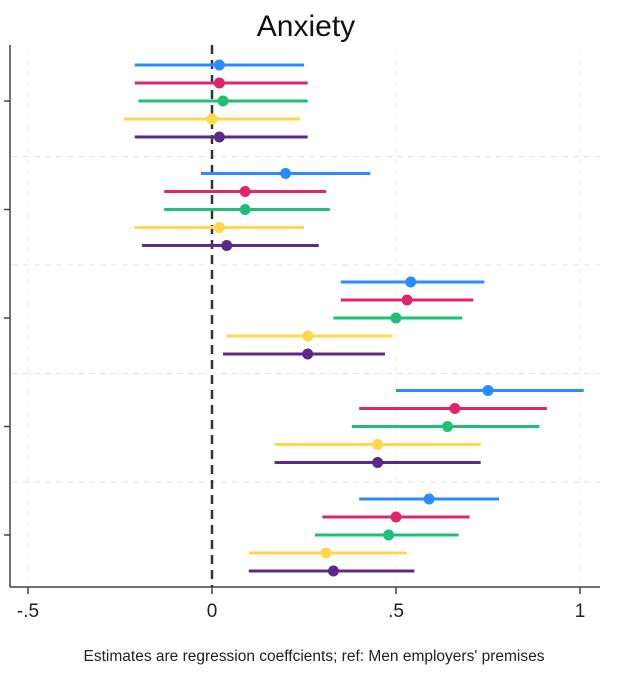  What do you see at coordinates (212, 611) in the screenshot?
I see `x-tick-label: 0` at bounding box center [212, 611].